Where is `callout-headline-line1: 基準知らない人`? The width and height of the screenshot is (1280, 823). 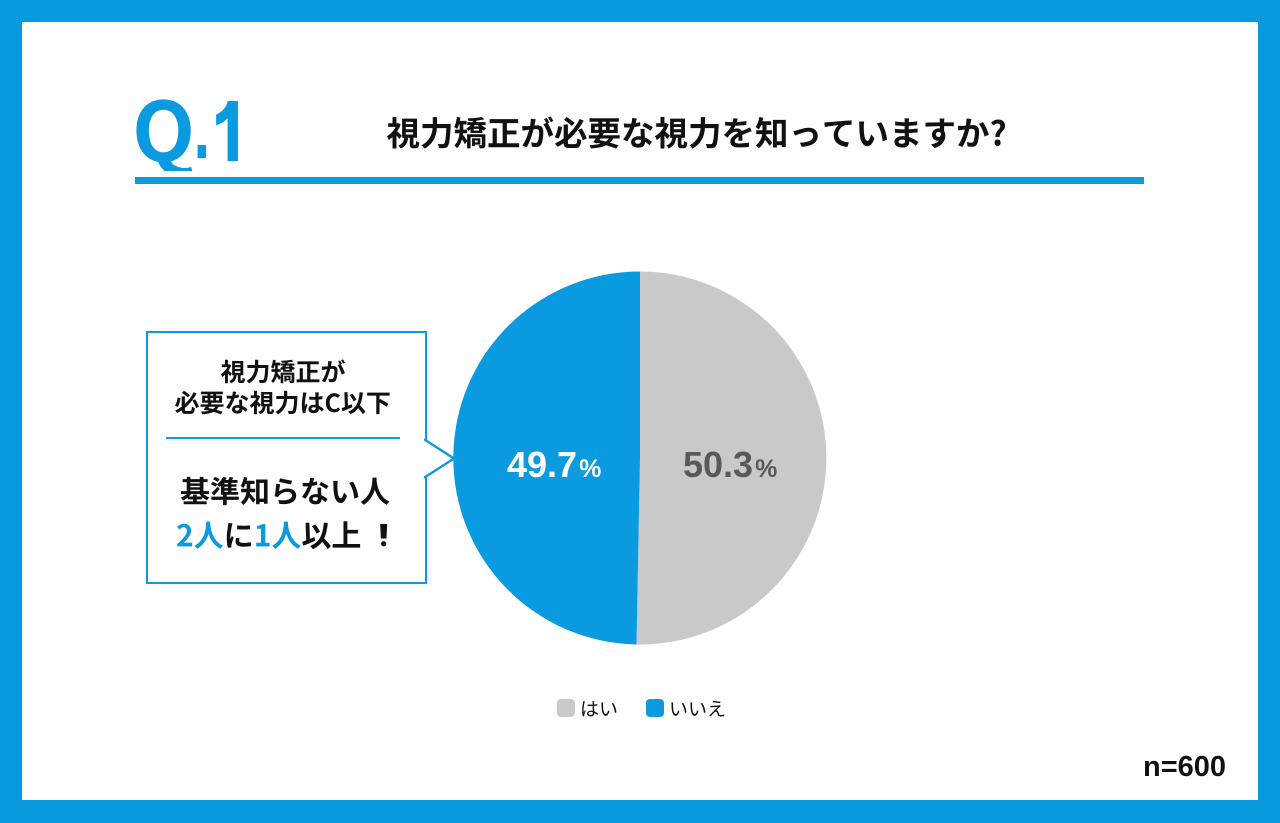 callout-headline-line1: 基準知らない人 is located at coordinates (285, 493).